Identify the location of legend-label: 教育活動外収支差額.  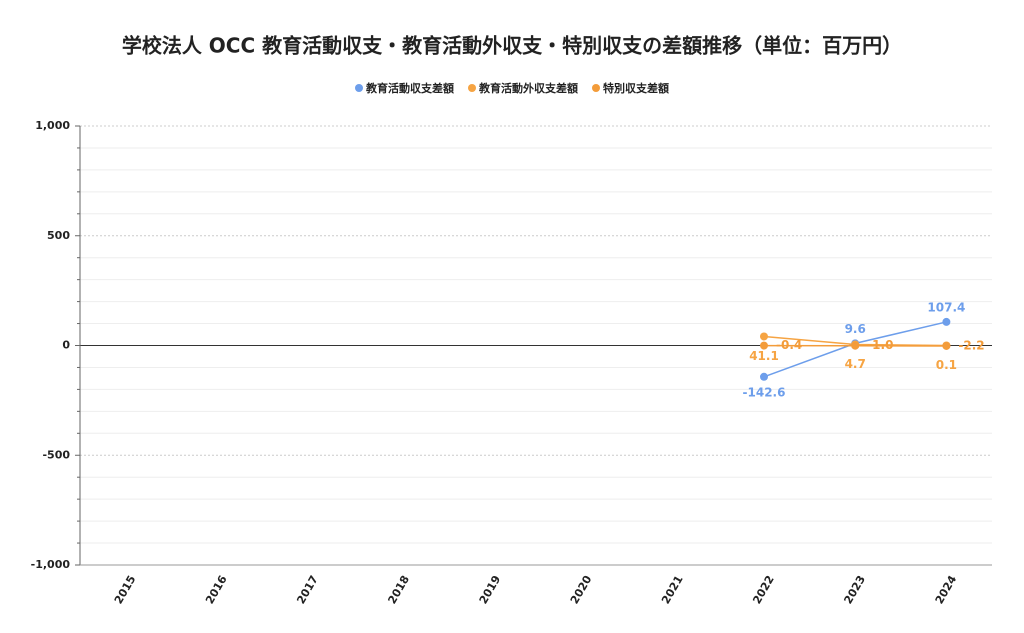
(528, 88).